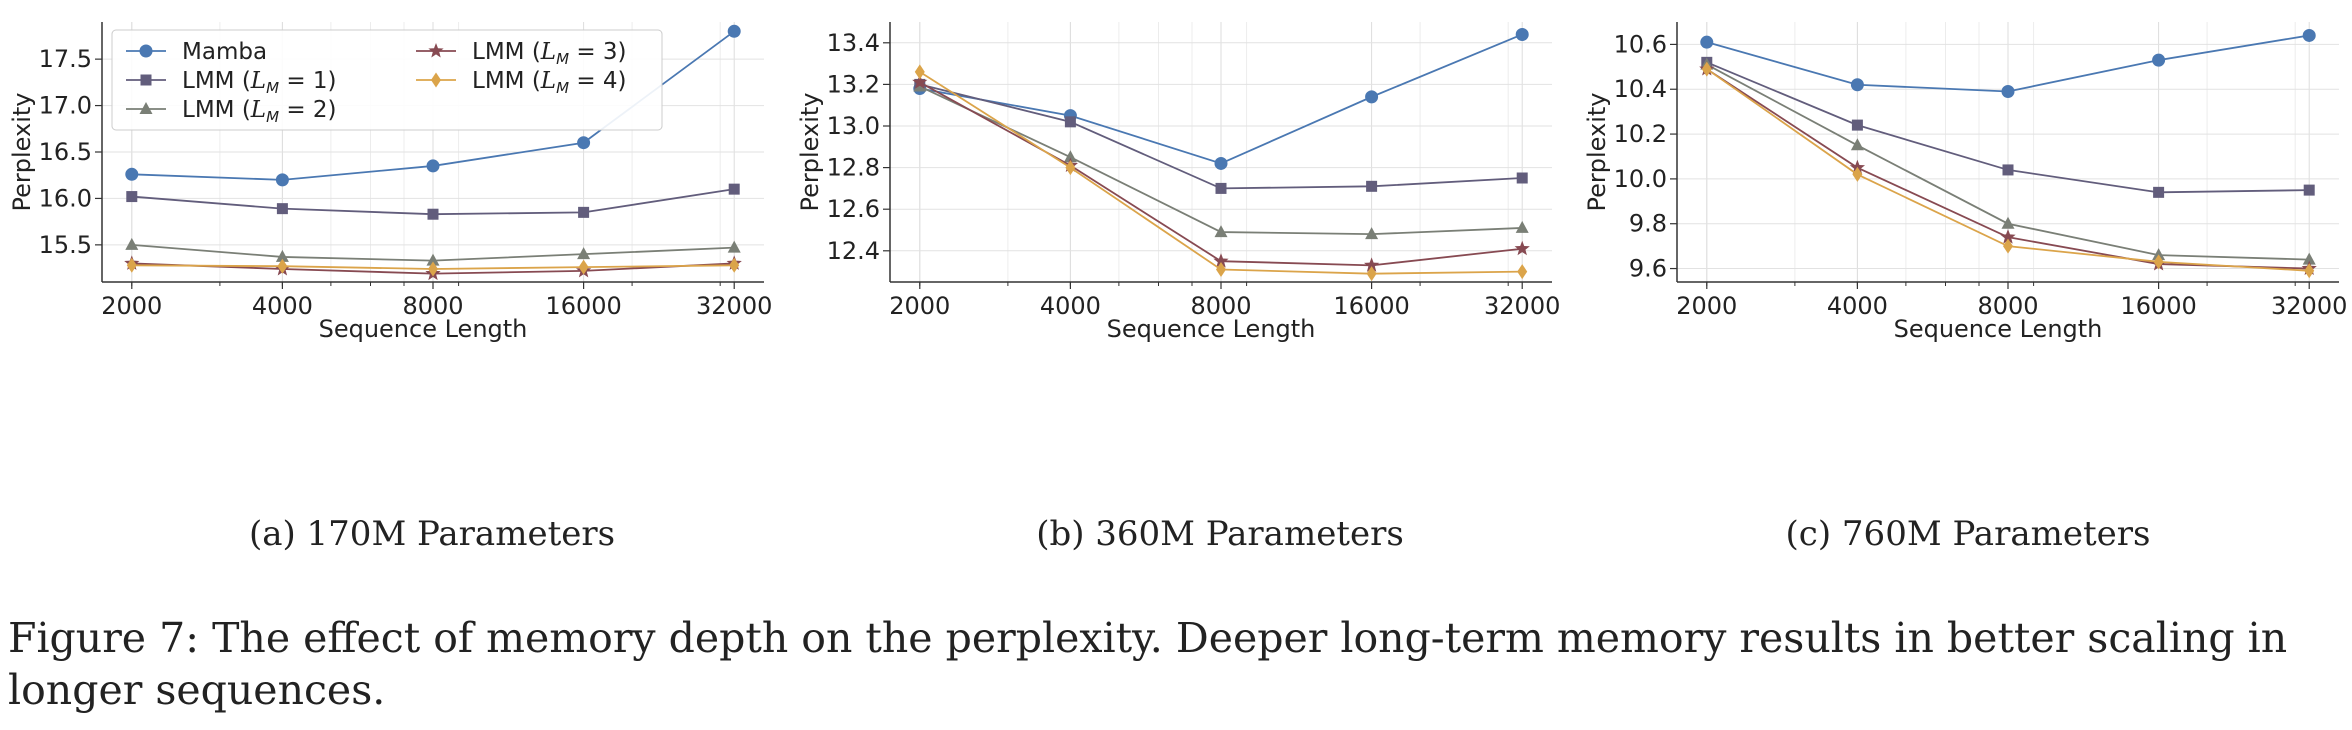  Describe the element at coordinates (853, 209) in the screenshot. I see `y-tick-label: 12.6` at that location.